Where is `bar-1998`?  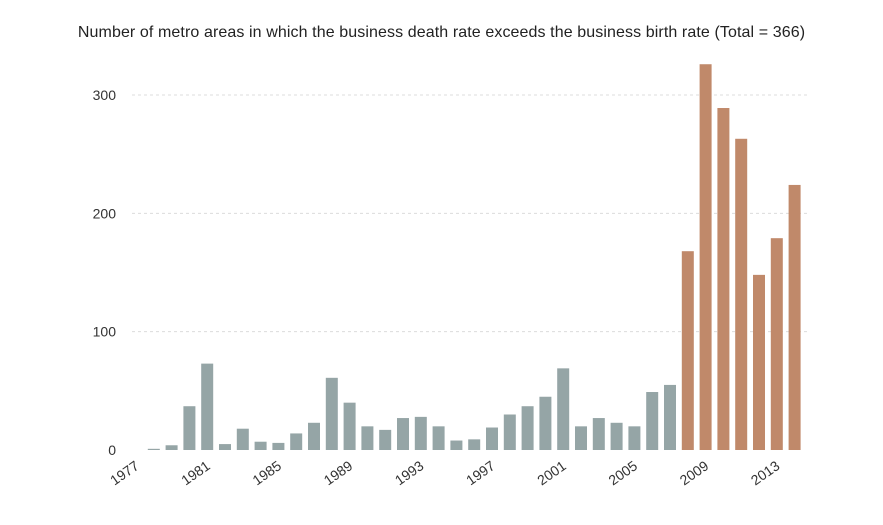
bar-1998 is located at coordinates (509, 432).